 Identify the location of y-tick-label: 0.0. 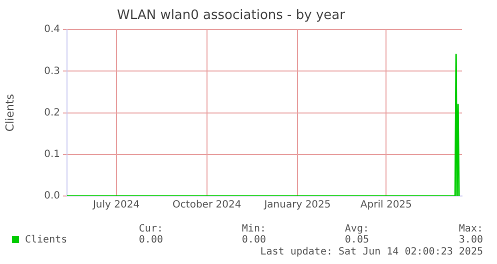
(52, 196).